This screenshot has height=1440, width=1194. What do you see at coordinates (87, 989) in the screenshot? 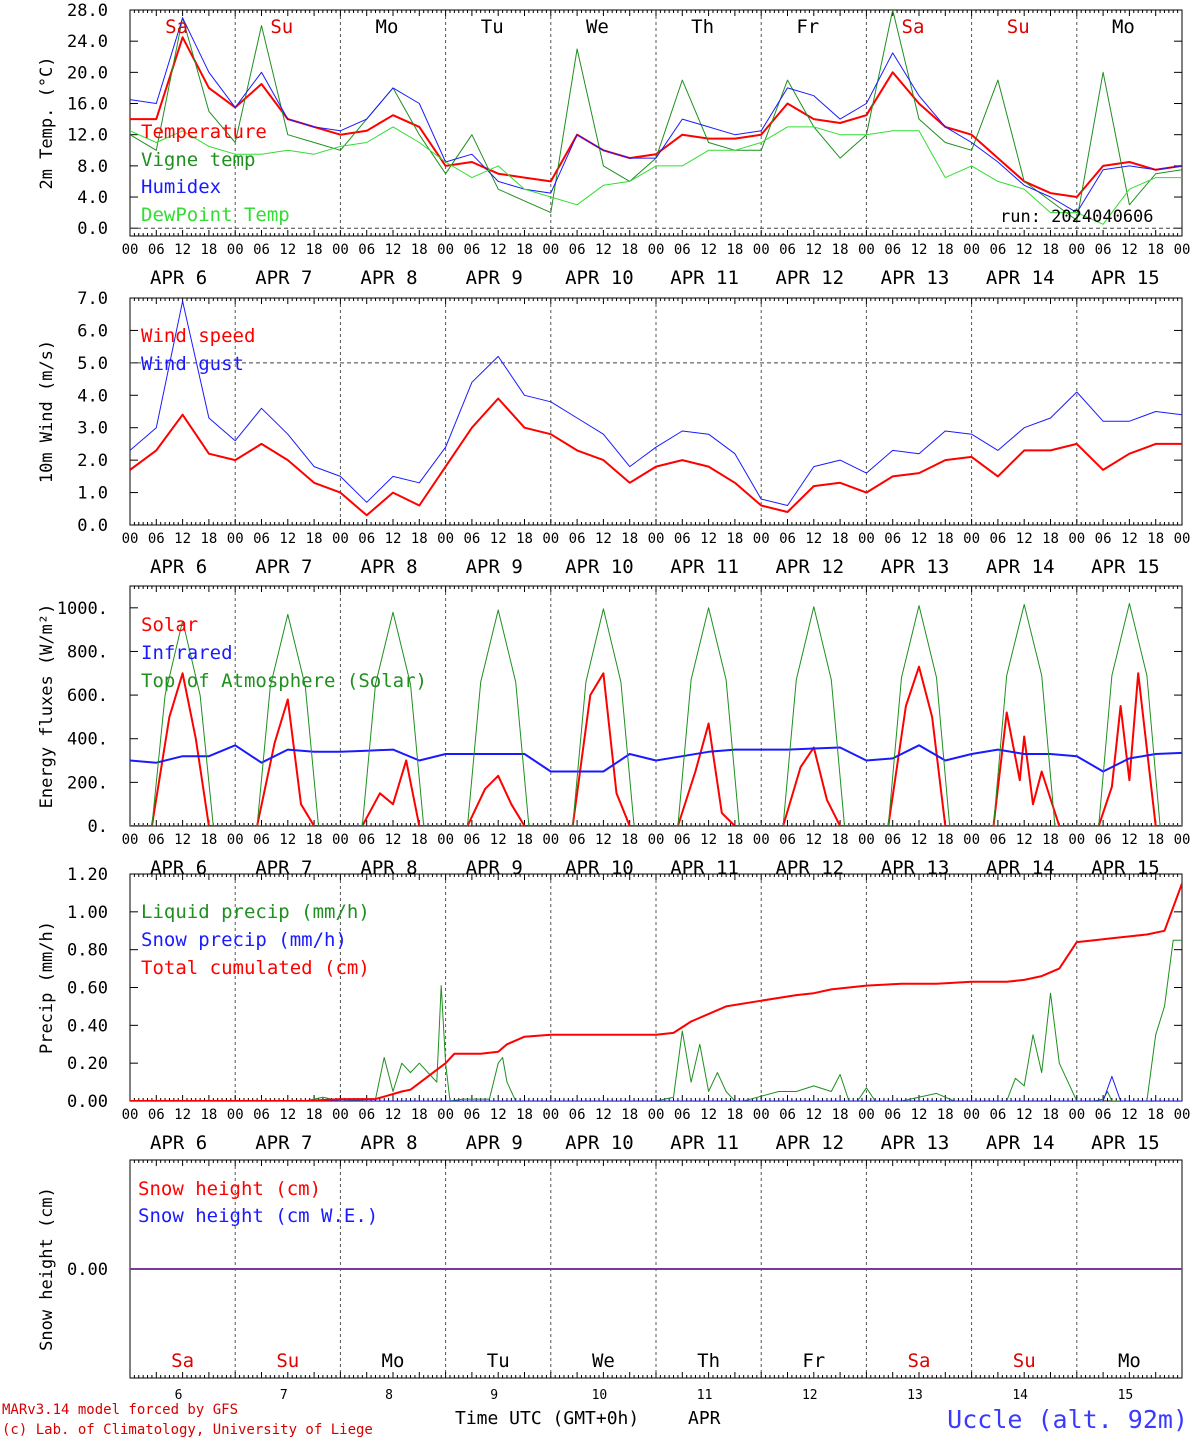
I see `y-tick-label: 0.60` at bounding box center [87, 989].